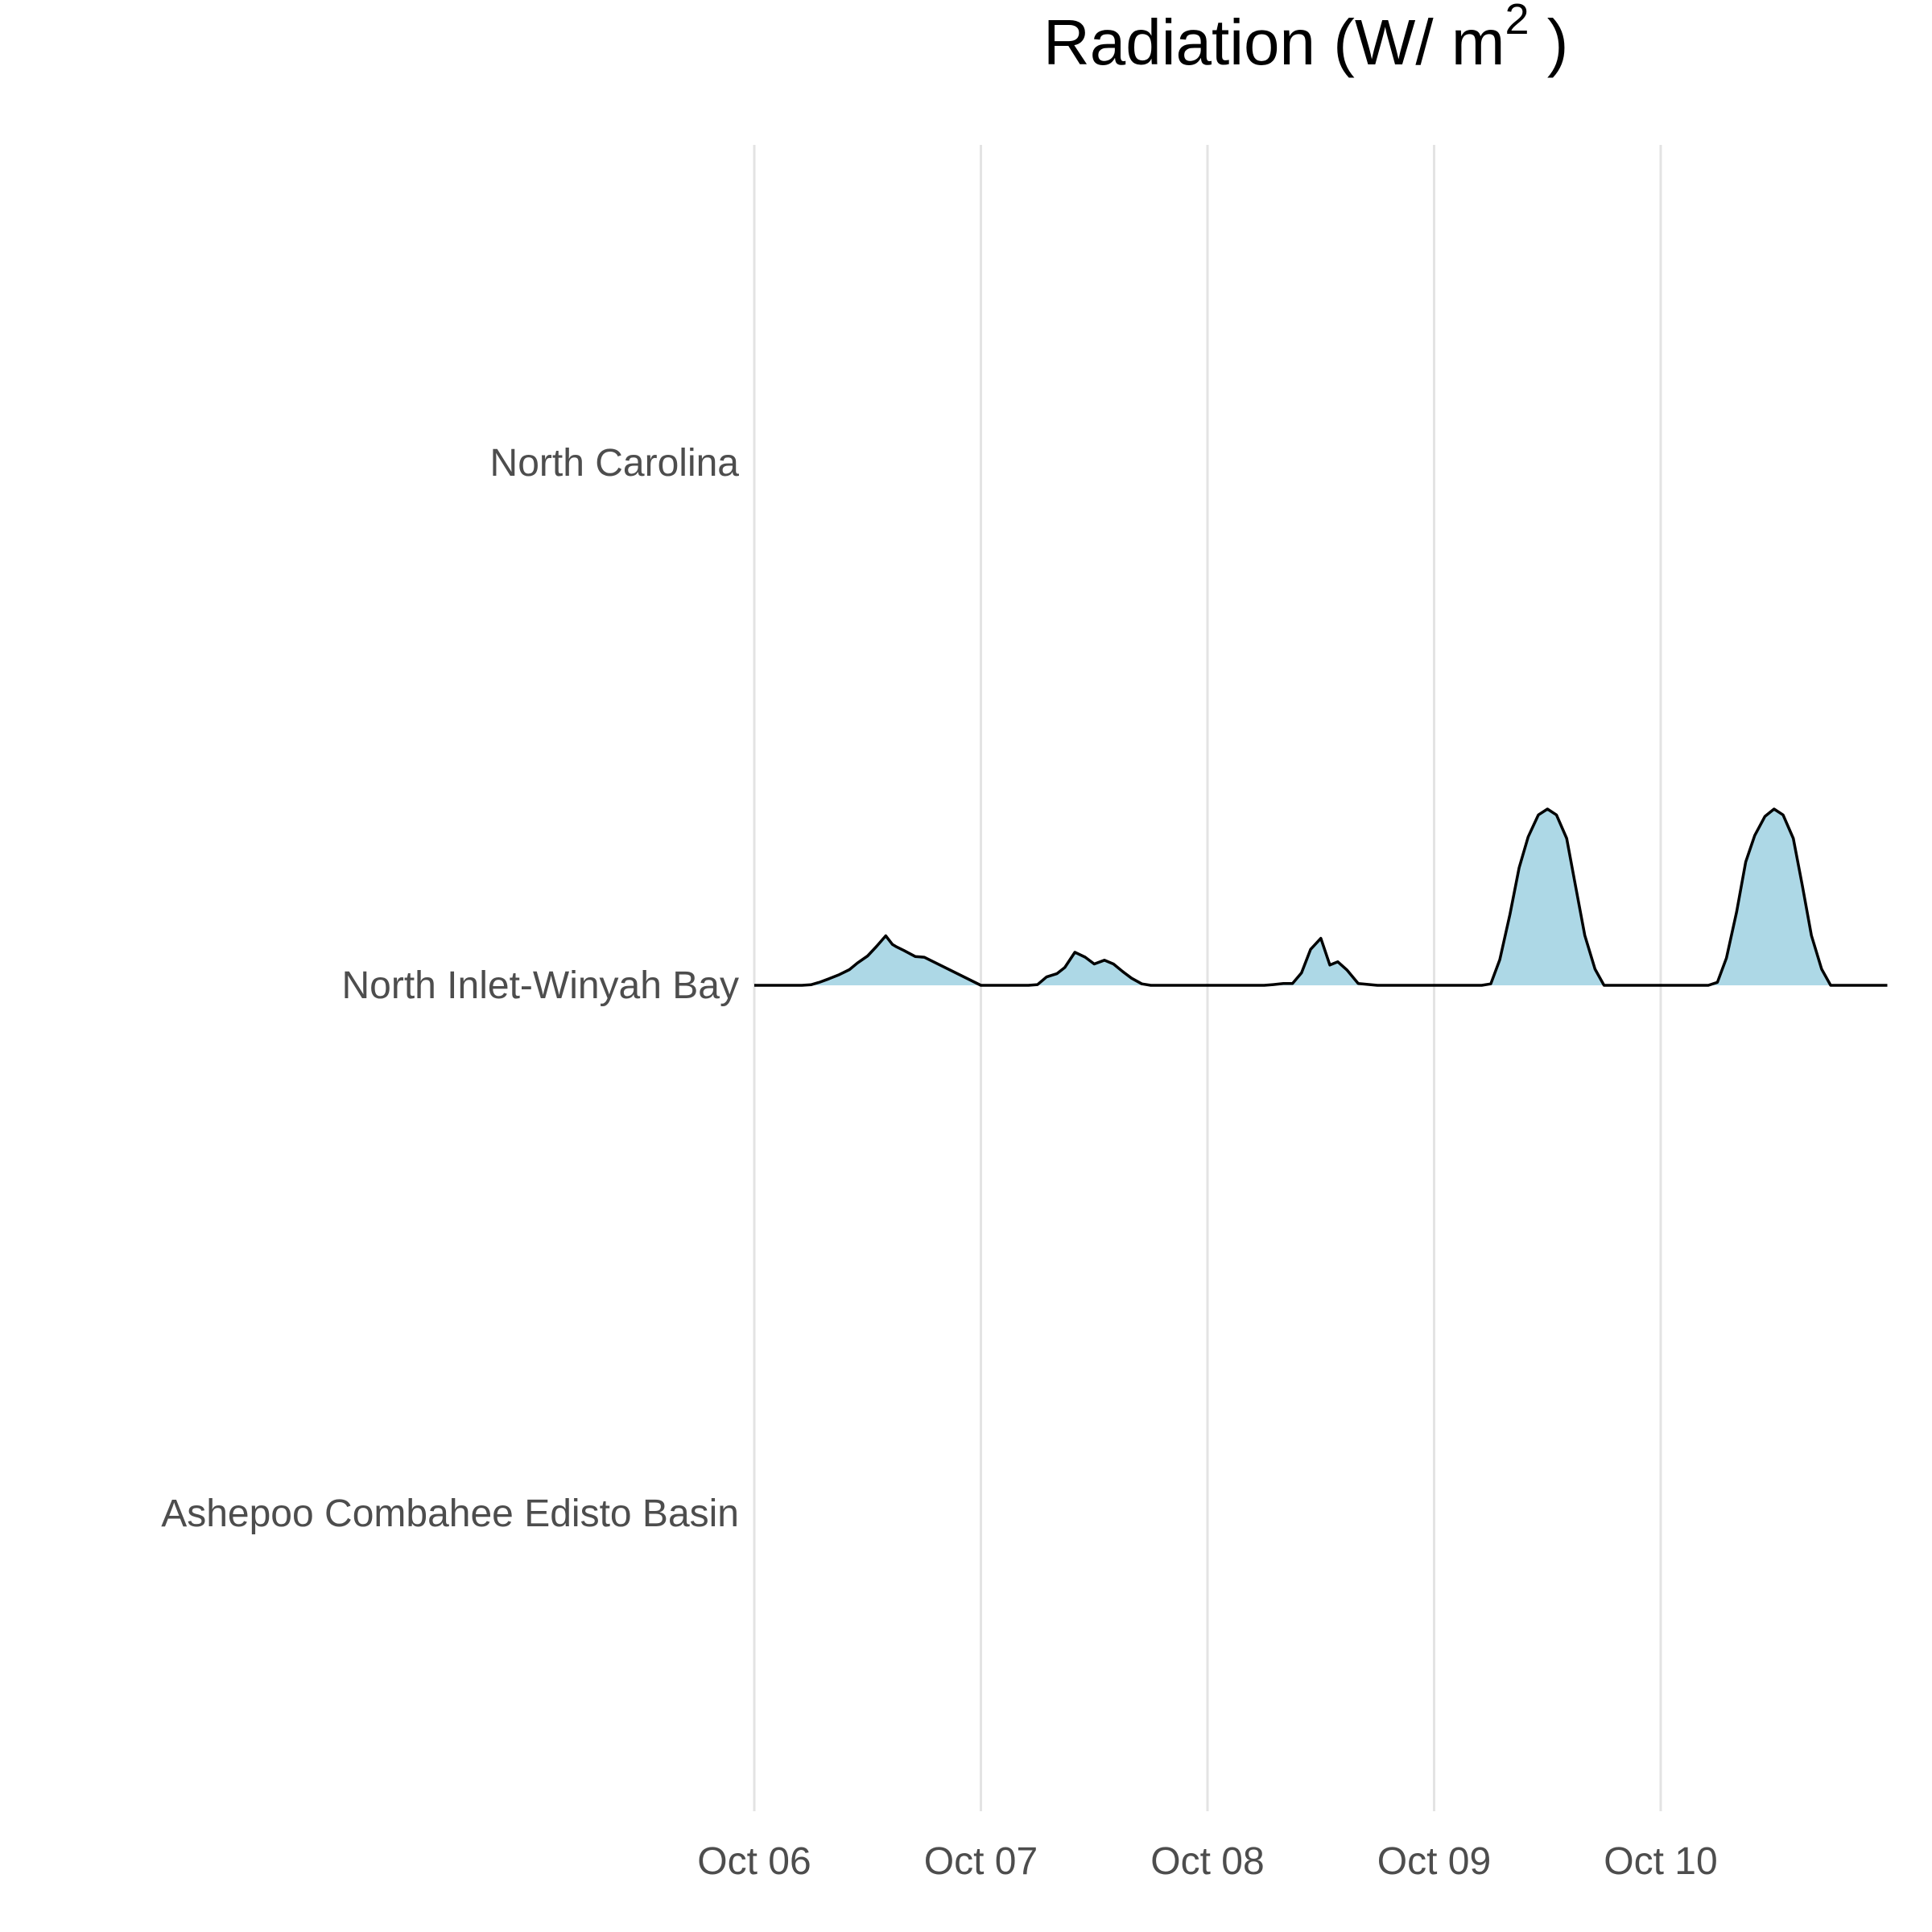  What do you see at coordinates (754, 1861) in the screenshot?
I see `x-tick-label: Oct 06` at bounding box center [754, 1861].